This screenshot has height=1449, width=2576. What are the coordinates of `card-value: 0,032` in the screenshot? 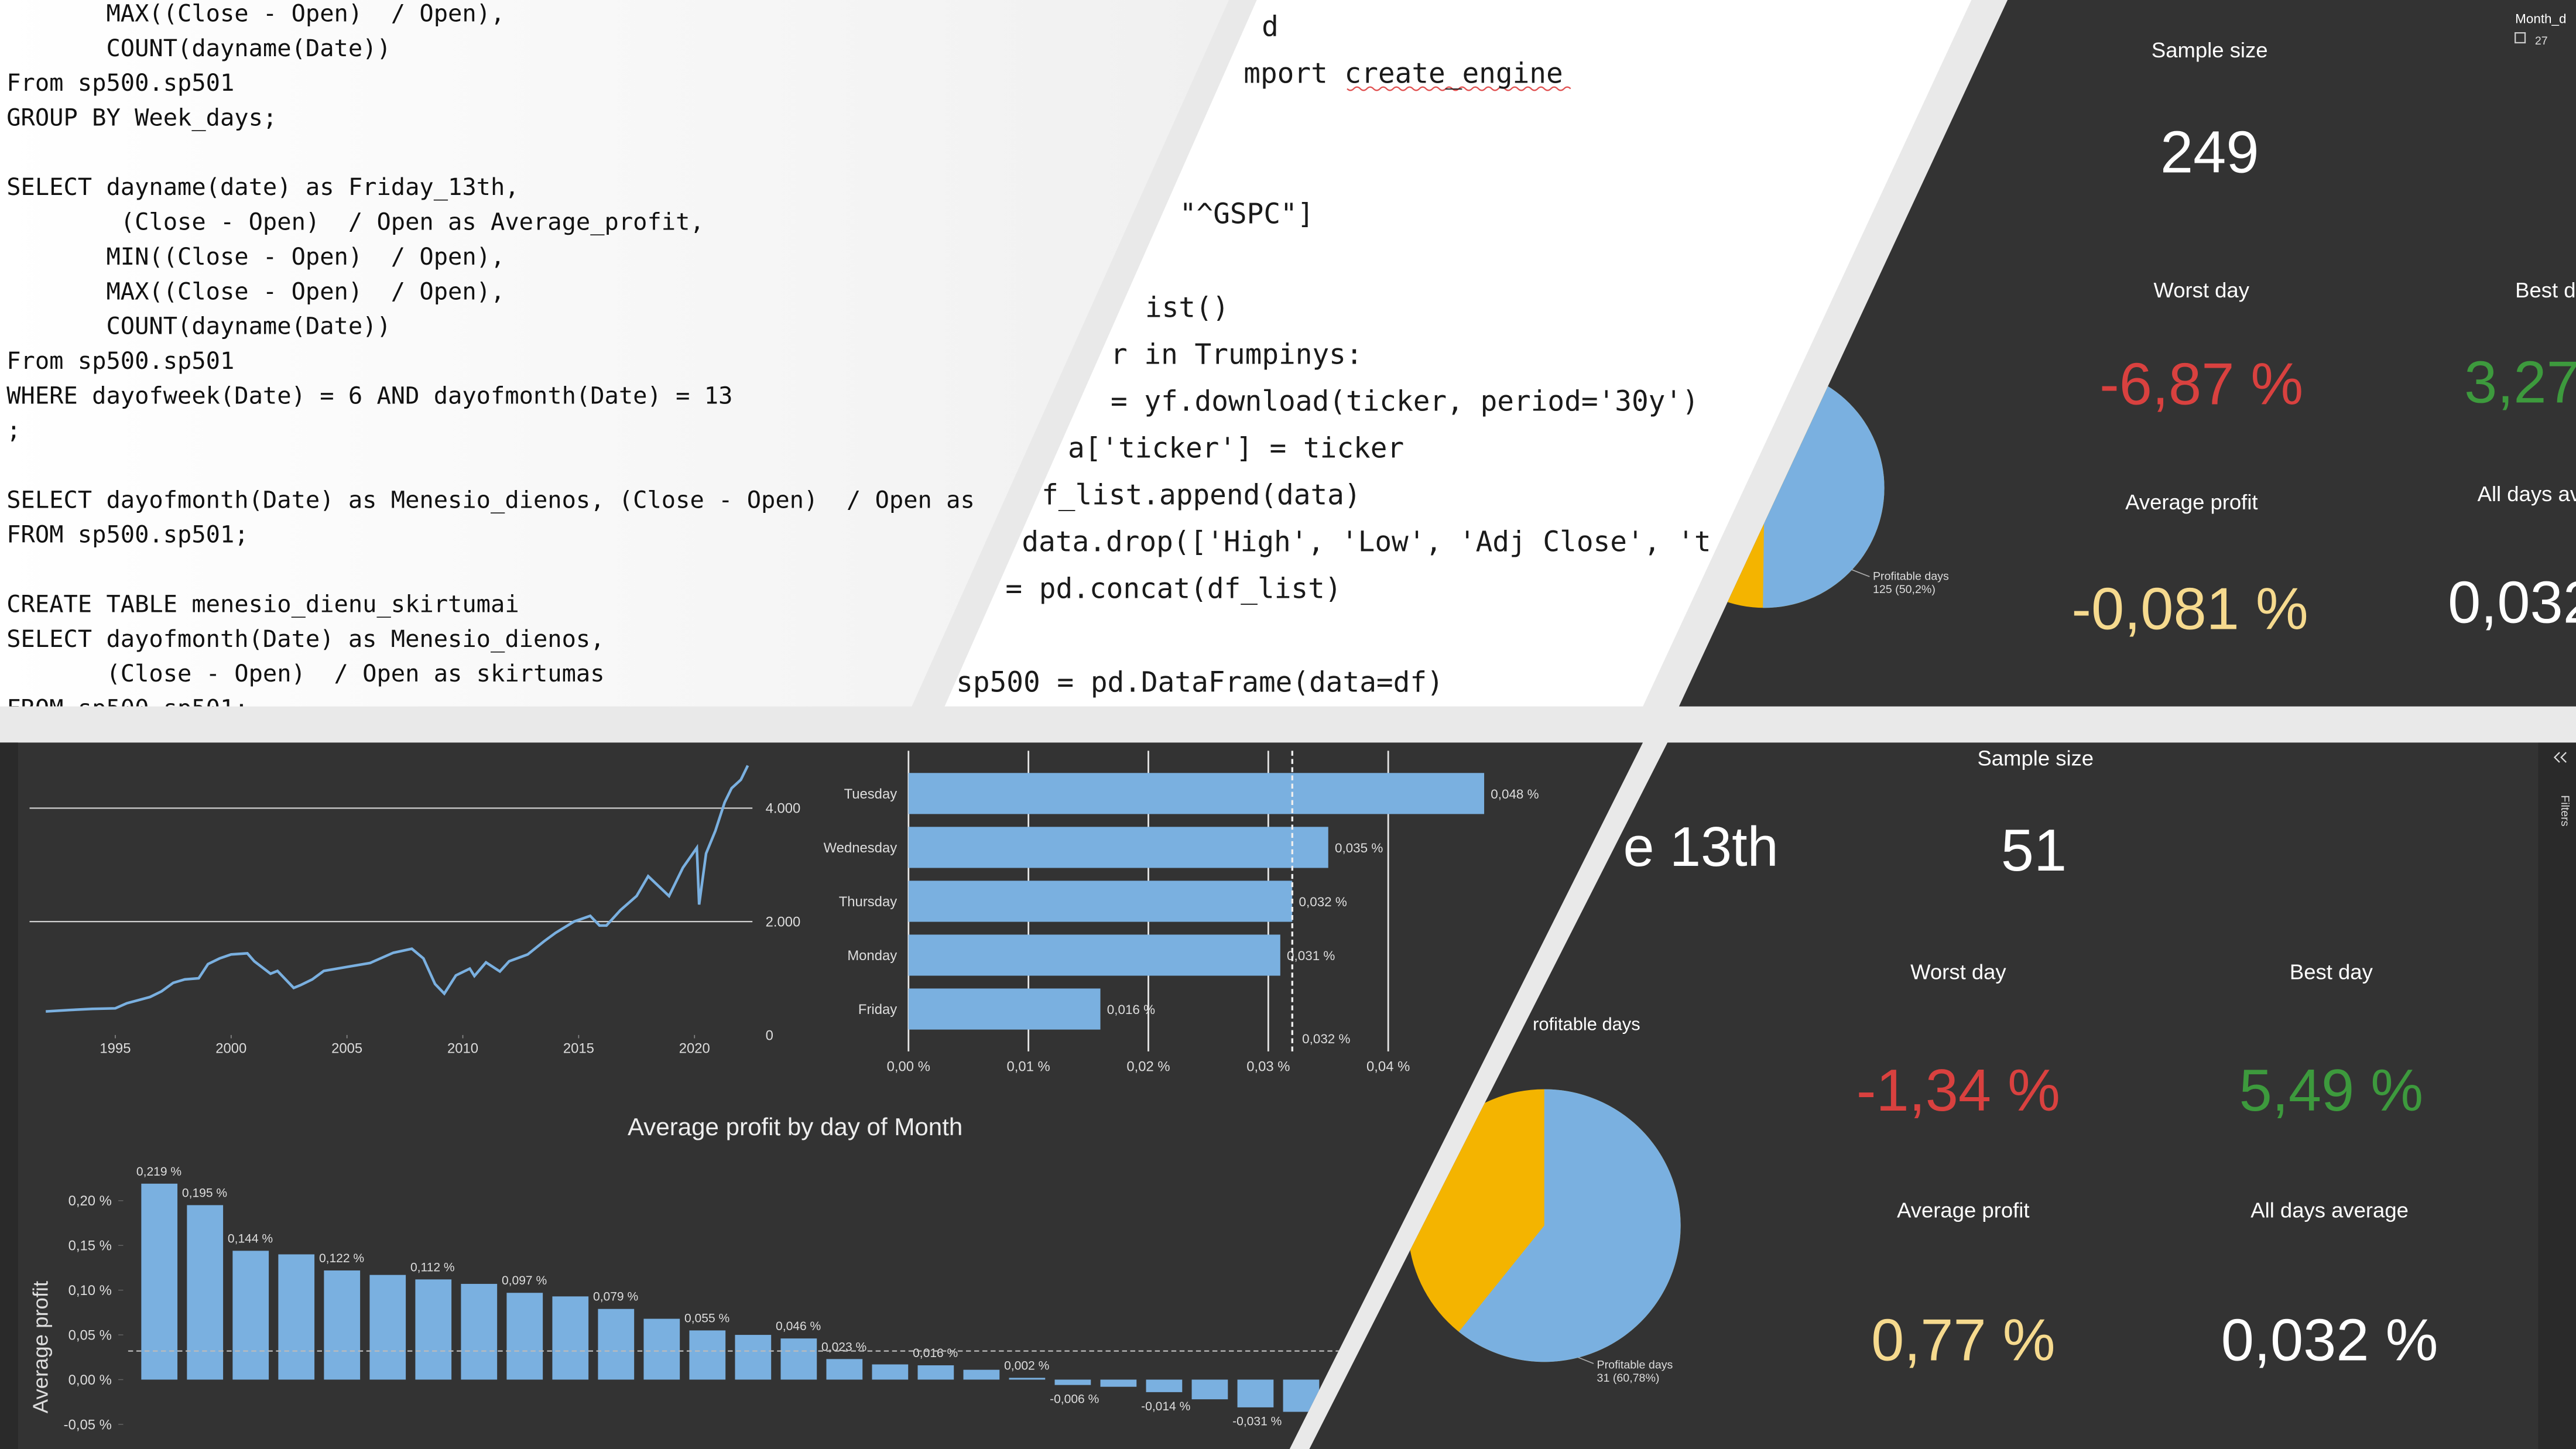 It's located at (2512, 603).